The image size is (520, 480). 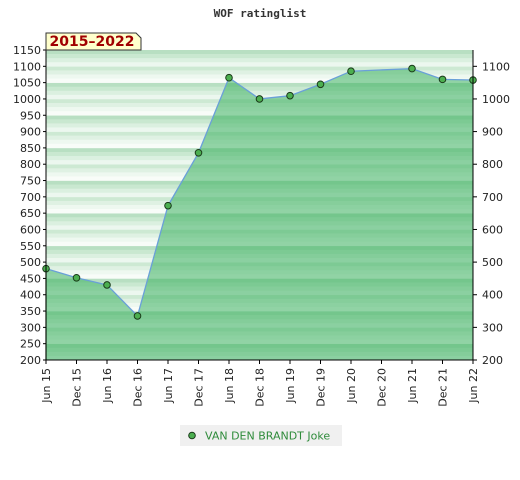 I want to click on y-tick-label-right: 400, so click(x=492, y=295).